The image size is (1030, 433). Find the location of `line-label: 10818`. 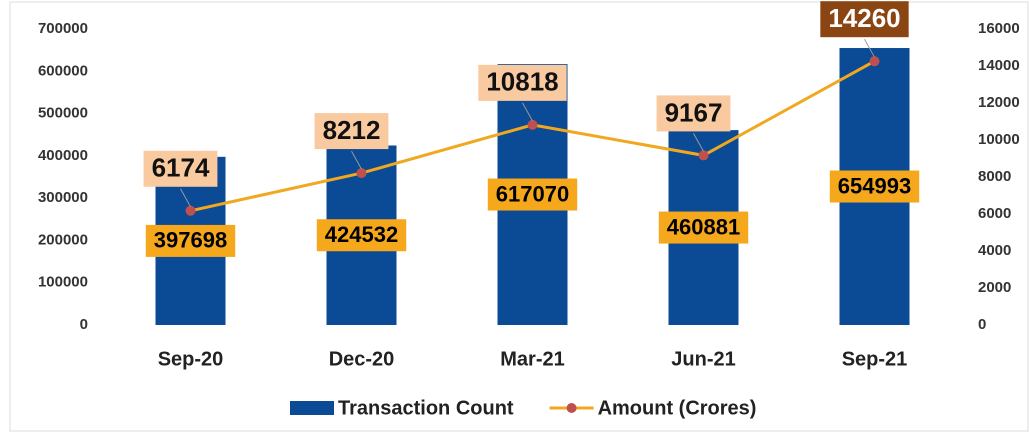

line-label: 10818 is located at coordinates (522, 82).